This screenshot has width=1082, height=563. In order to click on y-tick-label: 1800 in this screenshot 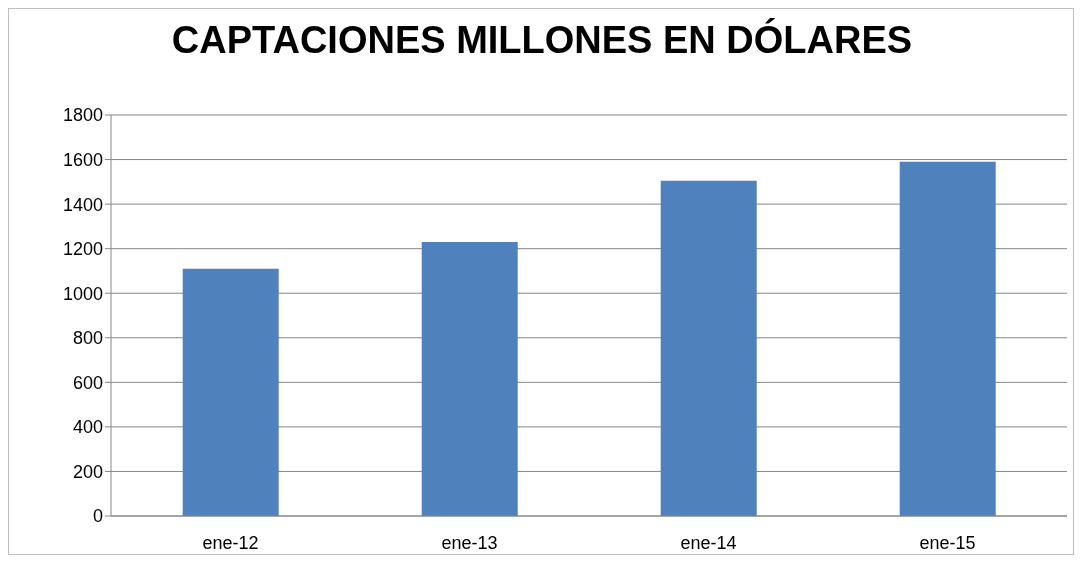, I will do `click(82, 115)`.